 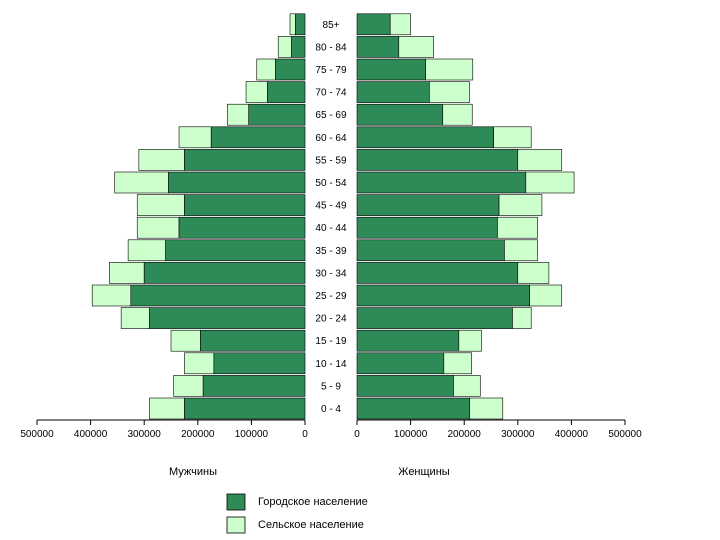 I want to click on age-group-label: 10 - 14, so click(x=331, y=364).